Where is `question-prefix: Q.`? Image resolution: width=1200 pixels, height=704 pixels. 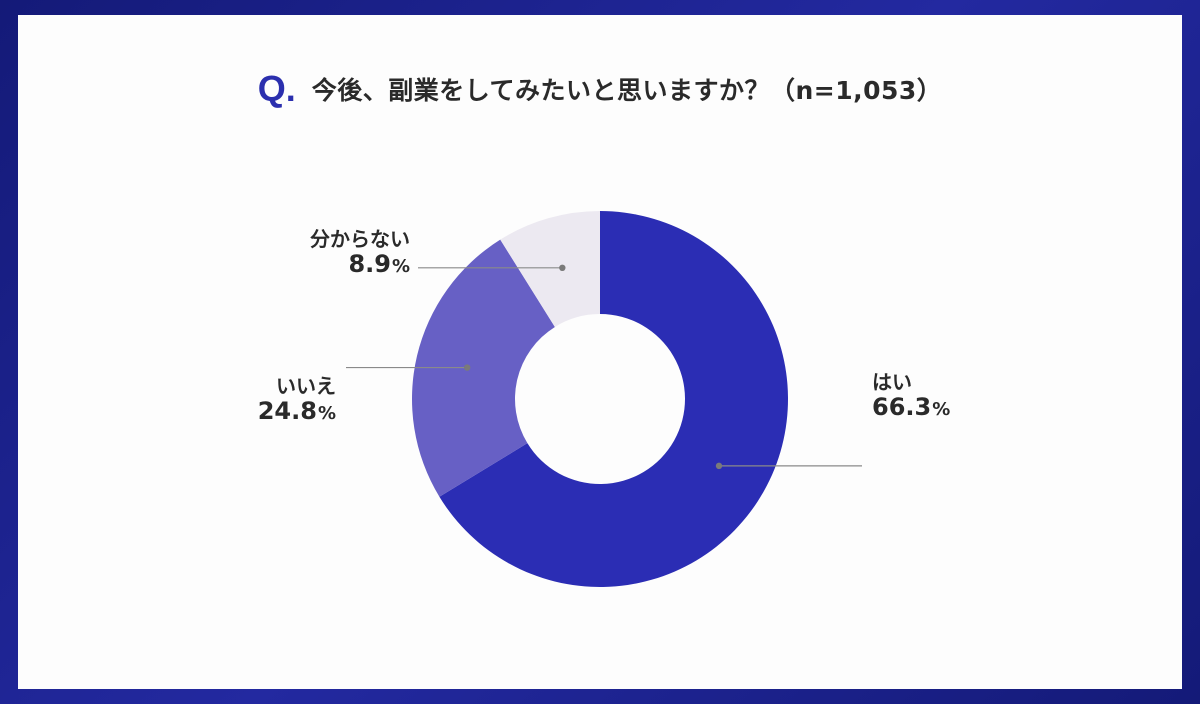 question-prefix: Q. is located at coordinates (276, 88).